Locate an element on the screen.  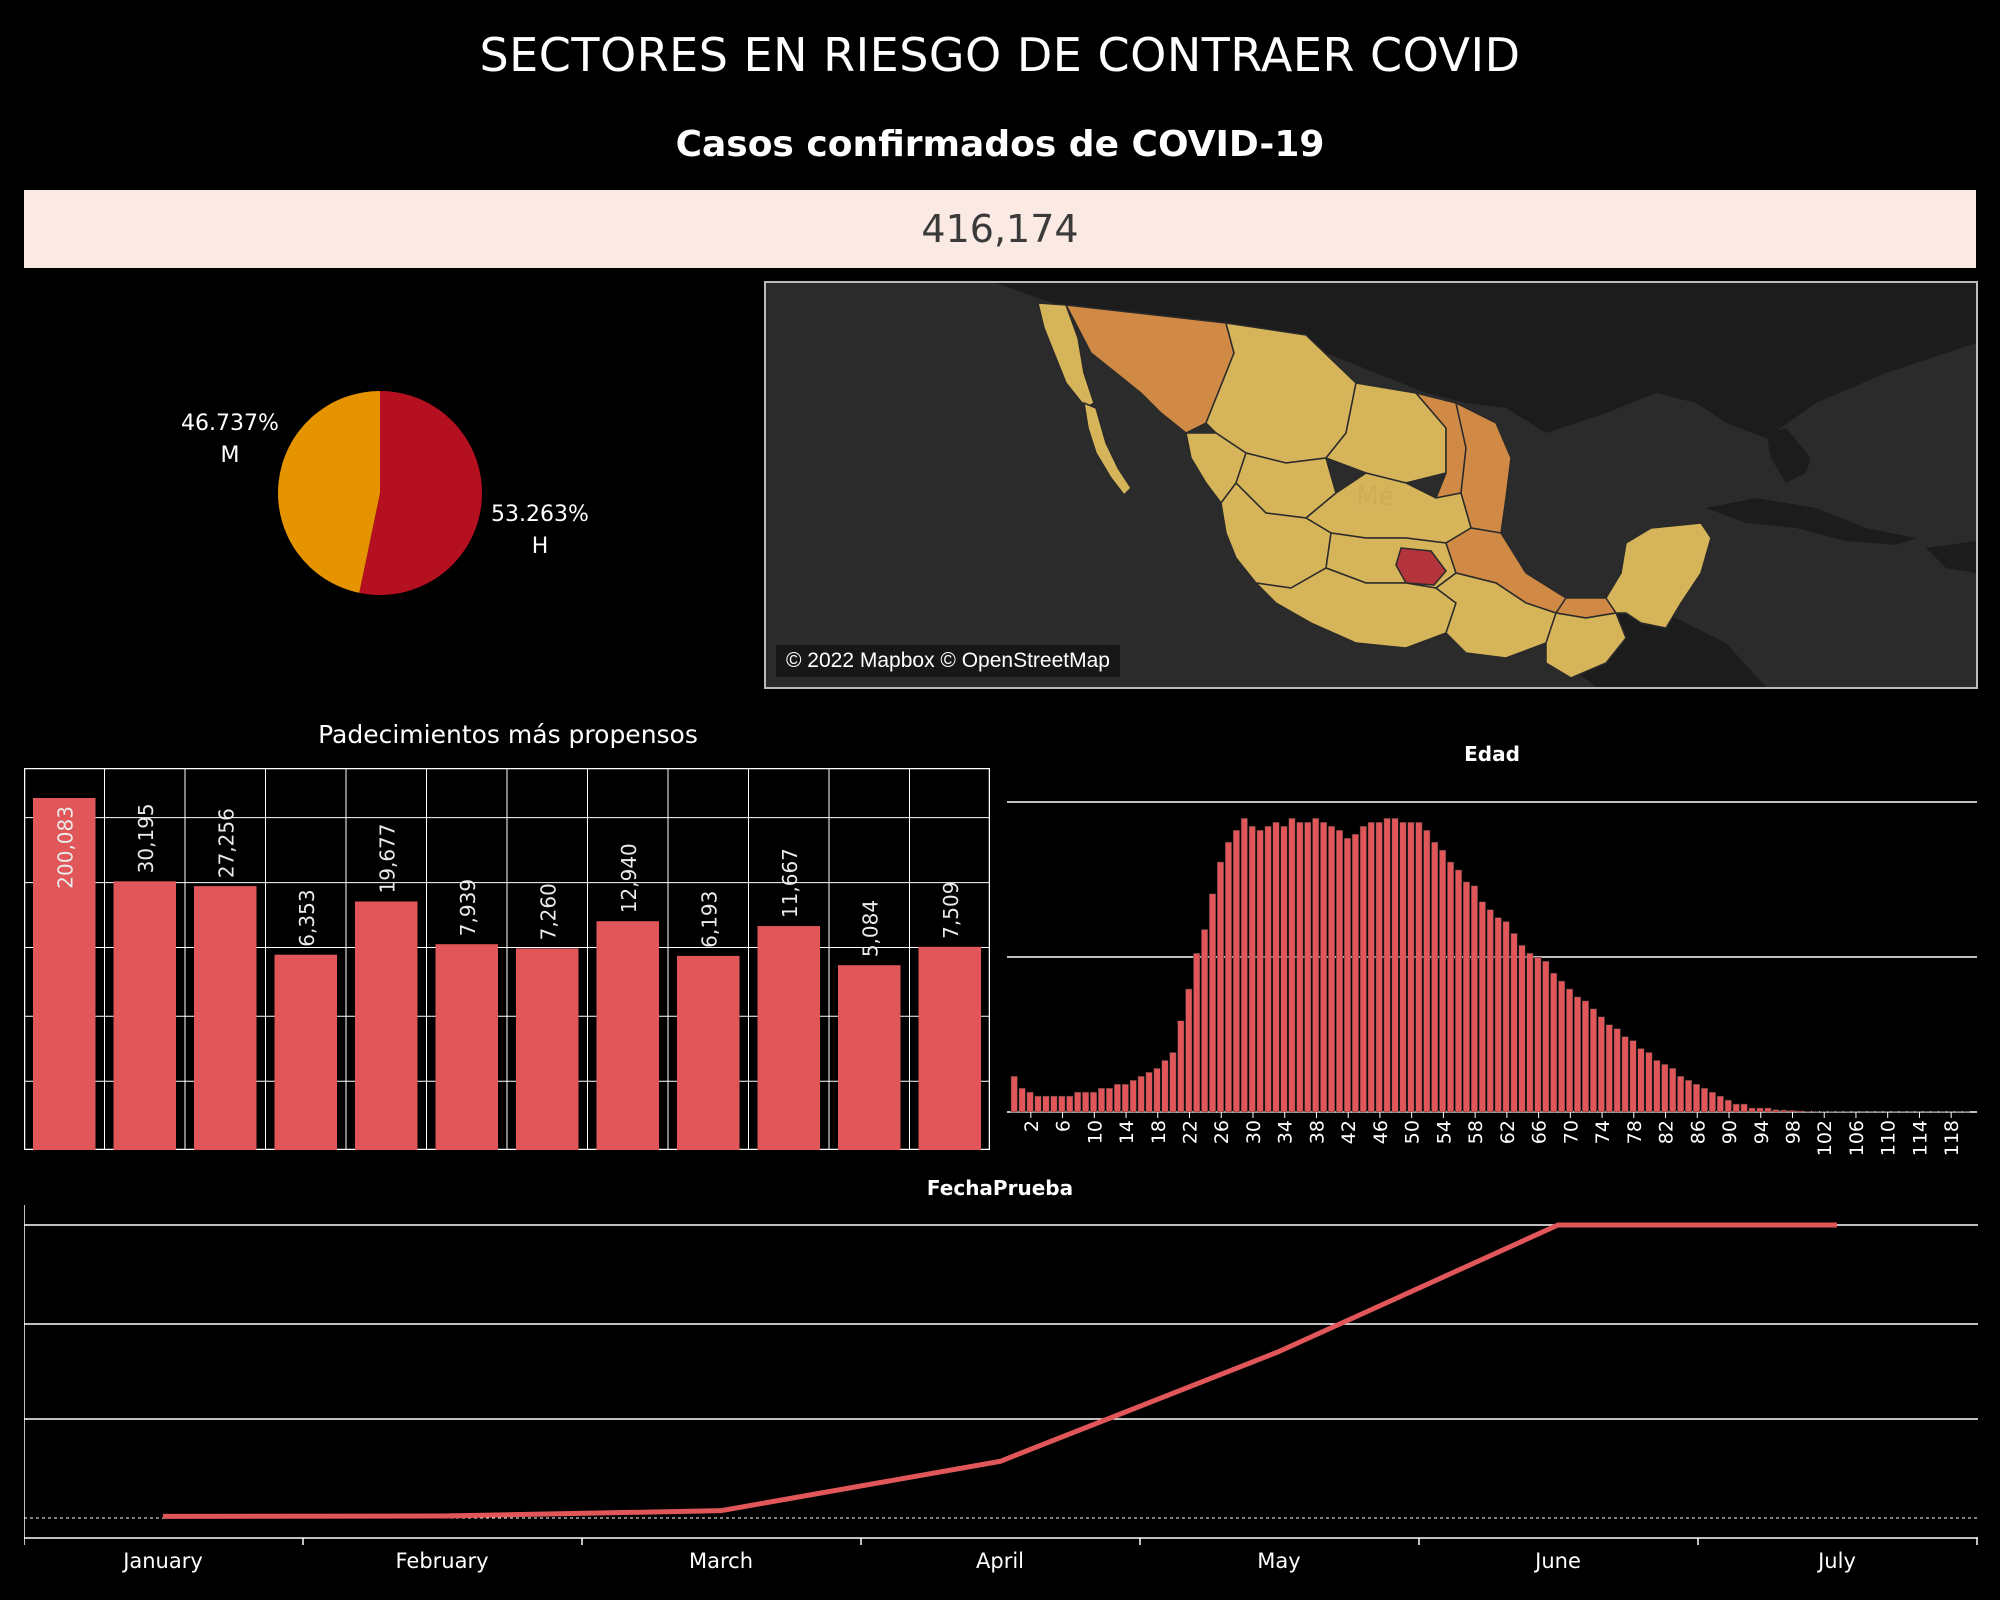
pie-slice-h is located at coordinates (420, 493).